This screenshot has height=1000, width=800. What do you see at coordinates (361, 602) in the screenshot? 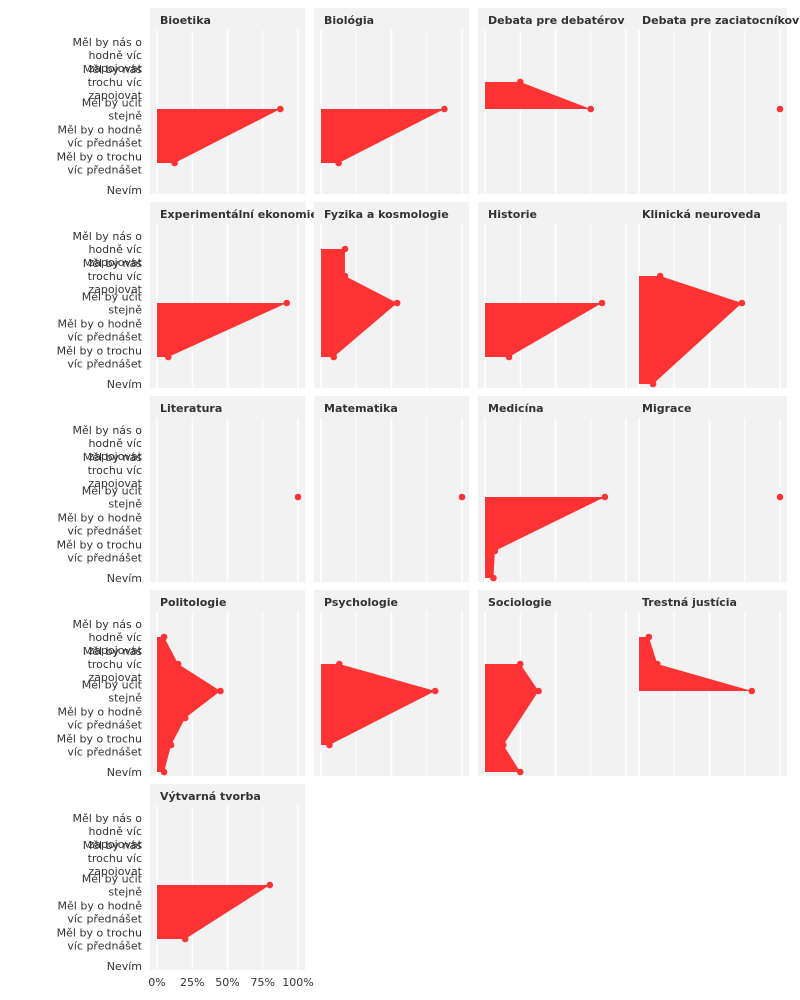
I see `panel-title: Psychologie` at bounding box center [361, 602].